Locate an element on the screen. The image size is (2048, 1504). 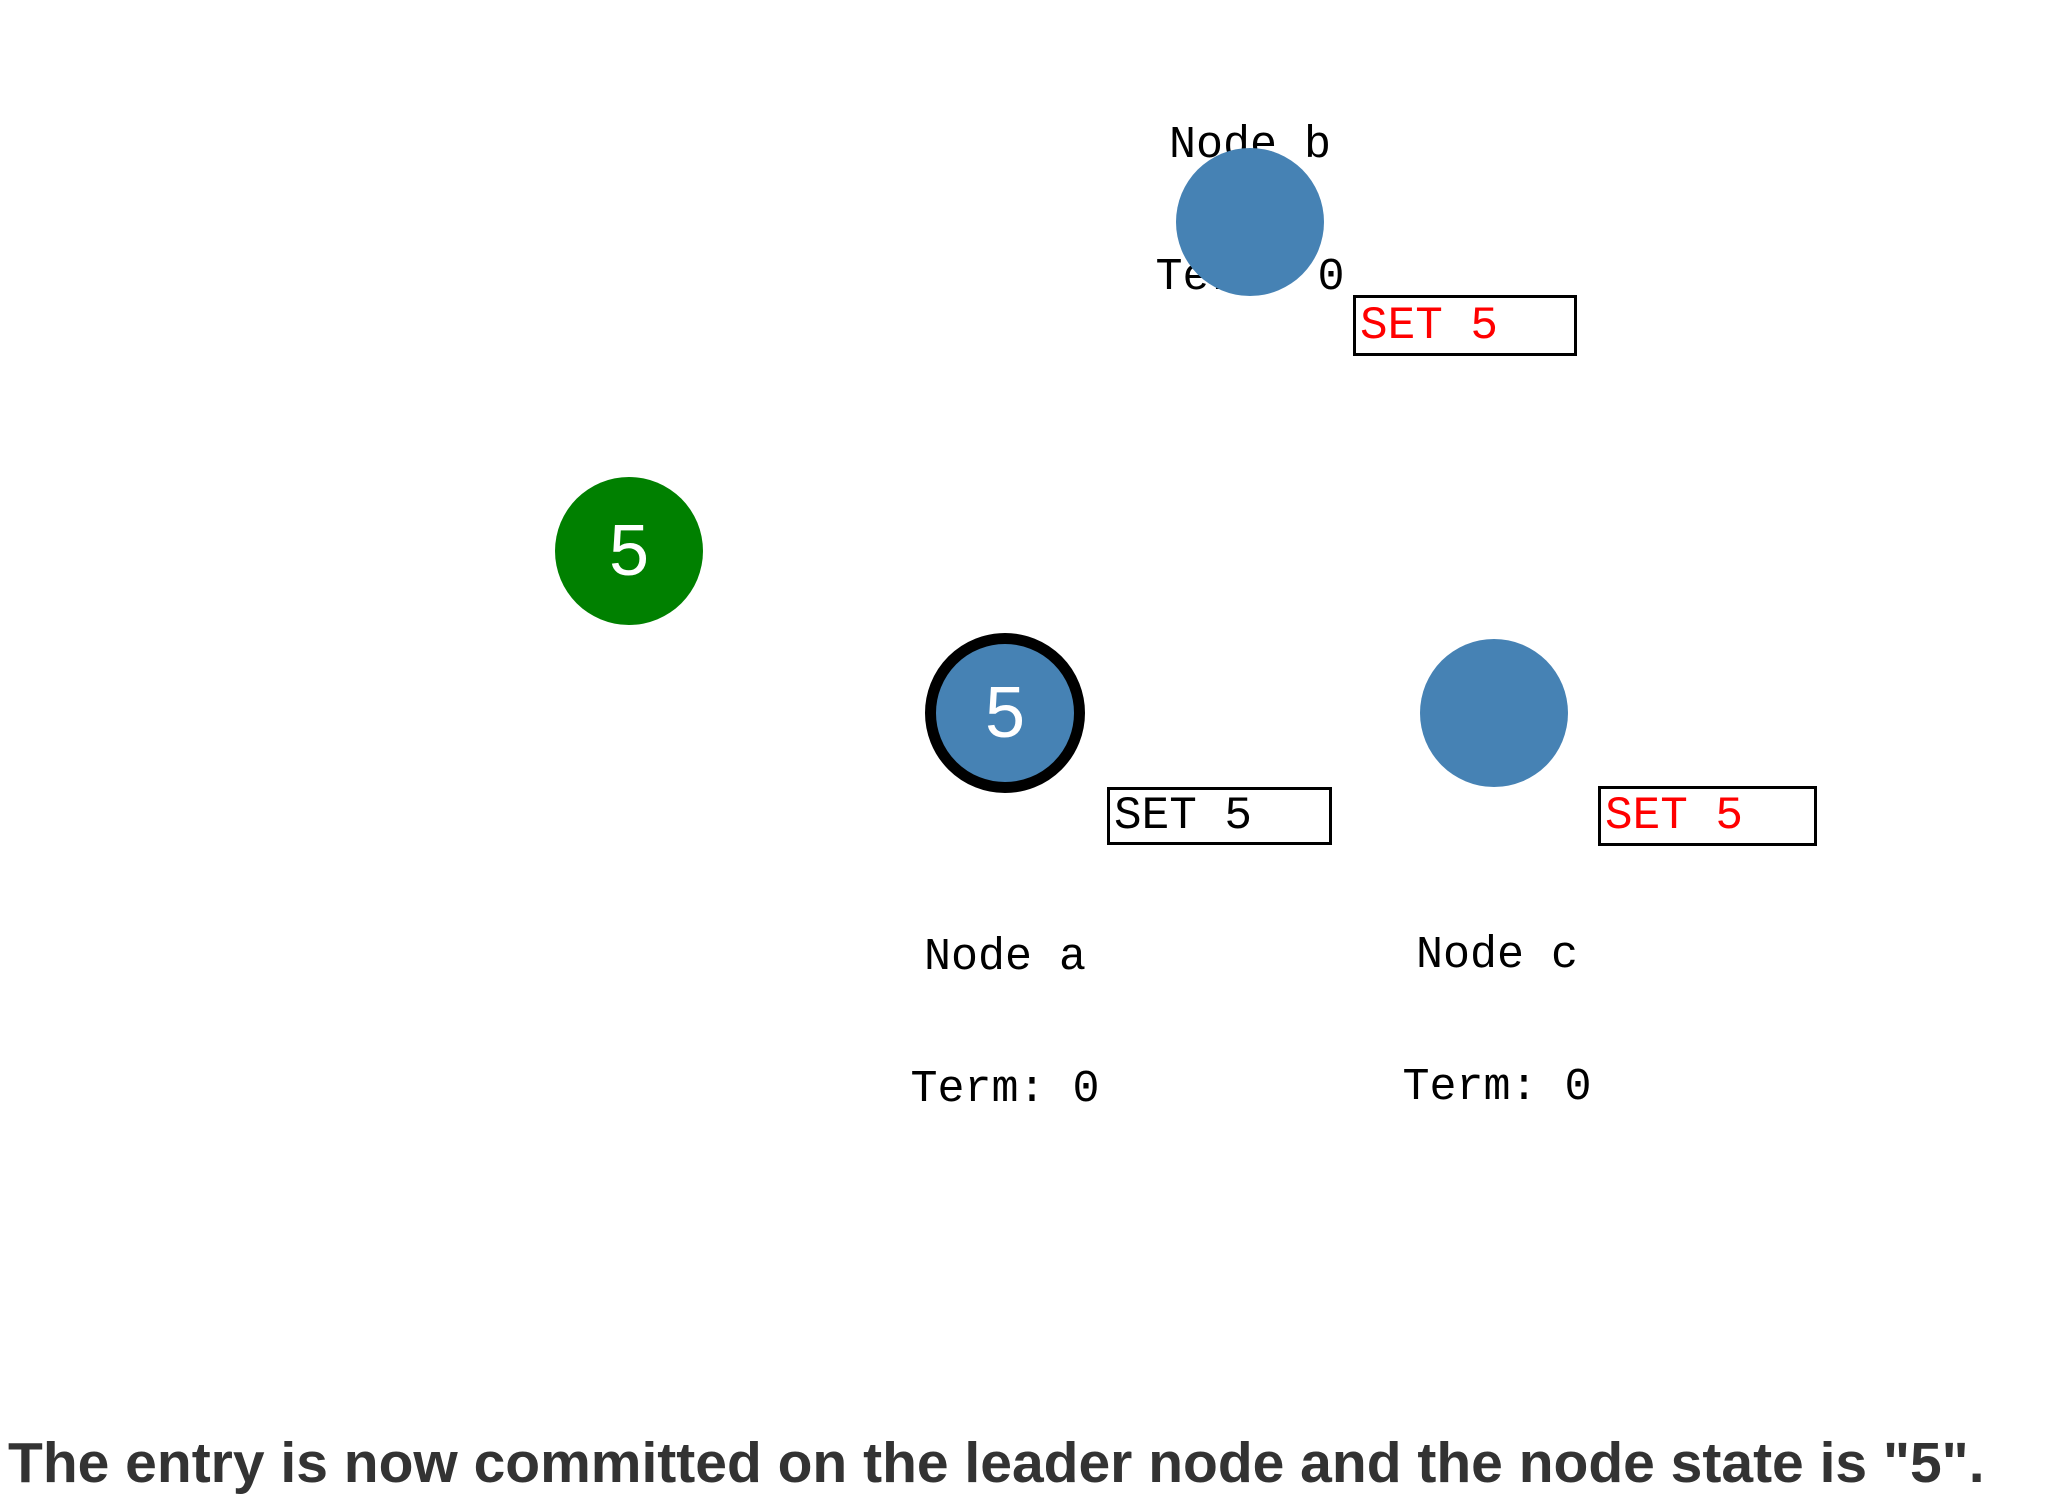
node-c-name: Node c is located at coordinates (1497, 955).